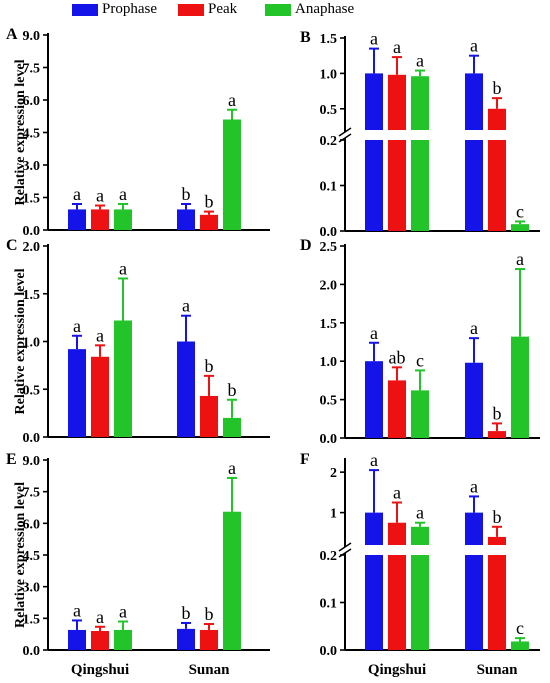 This screenshot has height=683, width=550. Describe the element at coordinates (329, 556) in the screenshot. I see `y-tick-lower-F-2-label: 0.2` at that location.